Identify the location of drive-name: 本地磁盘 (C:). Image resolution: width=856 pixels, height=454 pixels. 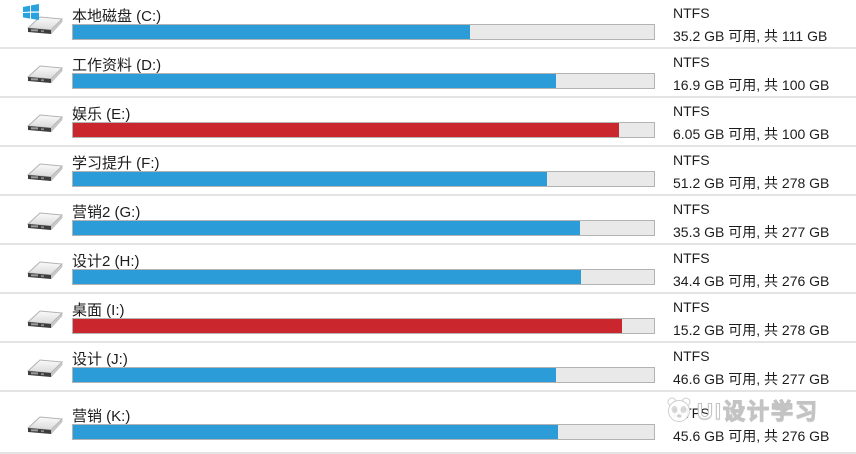
(117, 16).